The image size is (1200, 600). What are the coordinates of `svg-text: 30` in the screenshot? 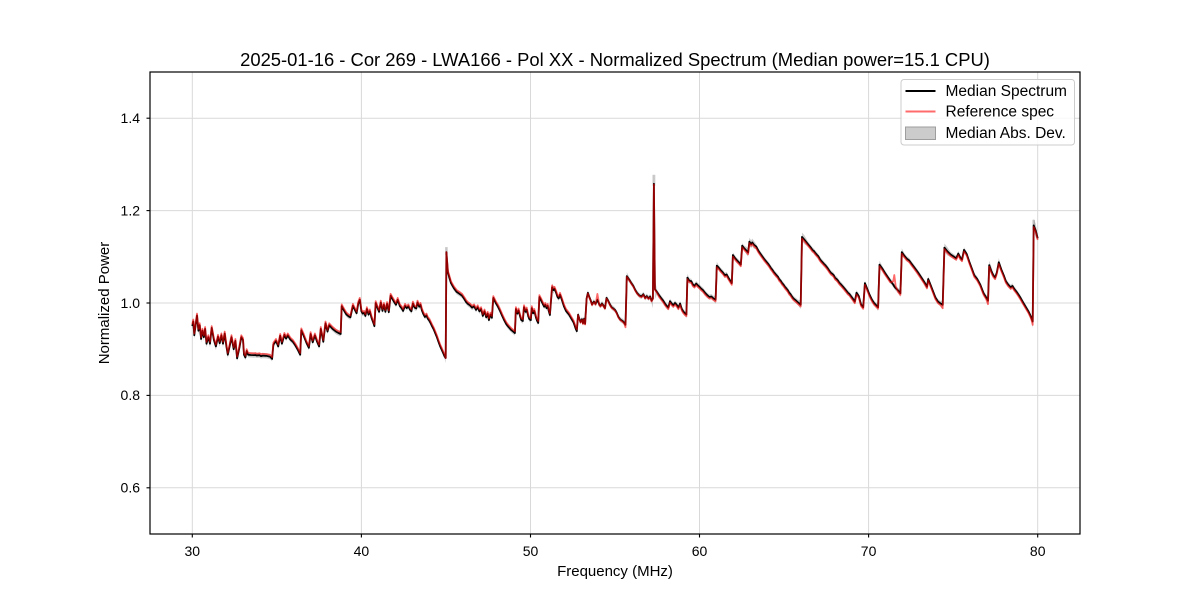 It's located at (193, 551).